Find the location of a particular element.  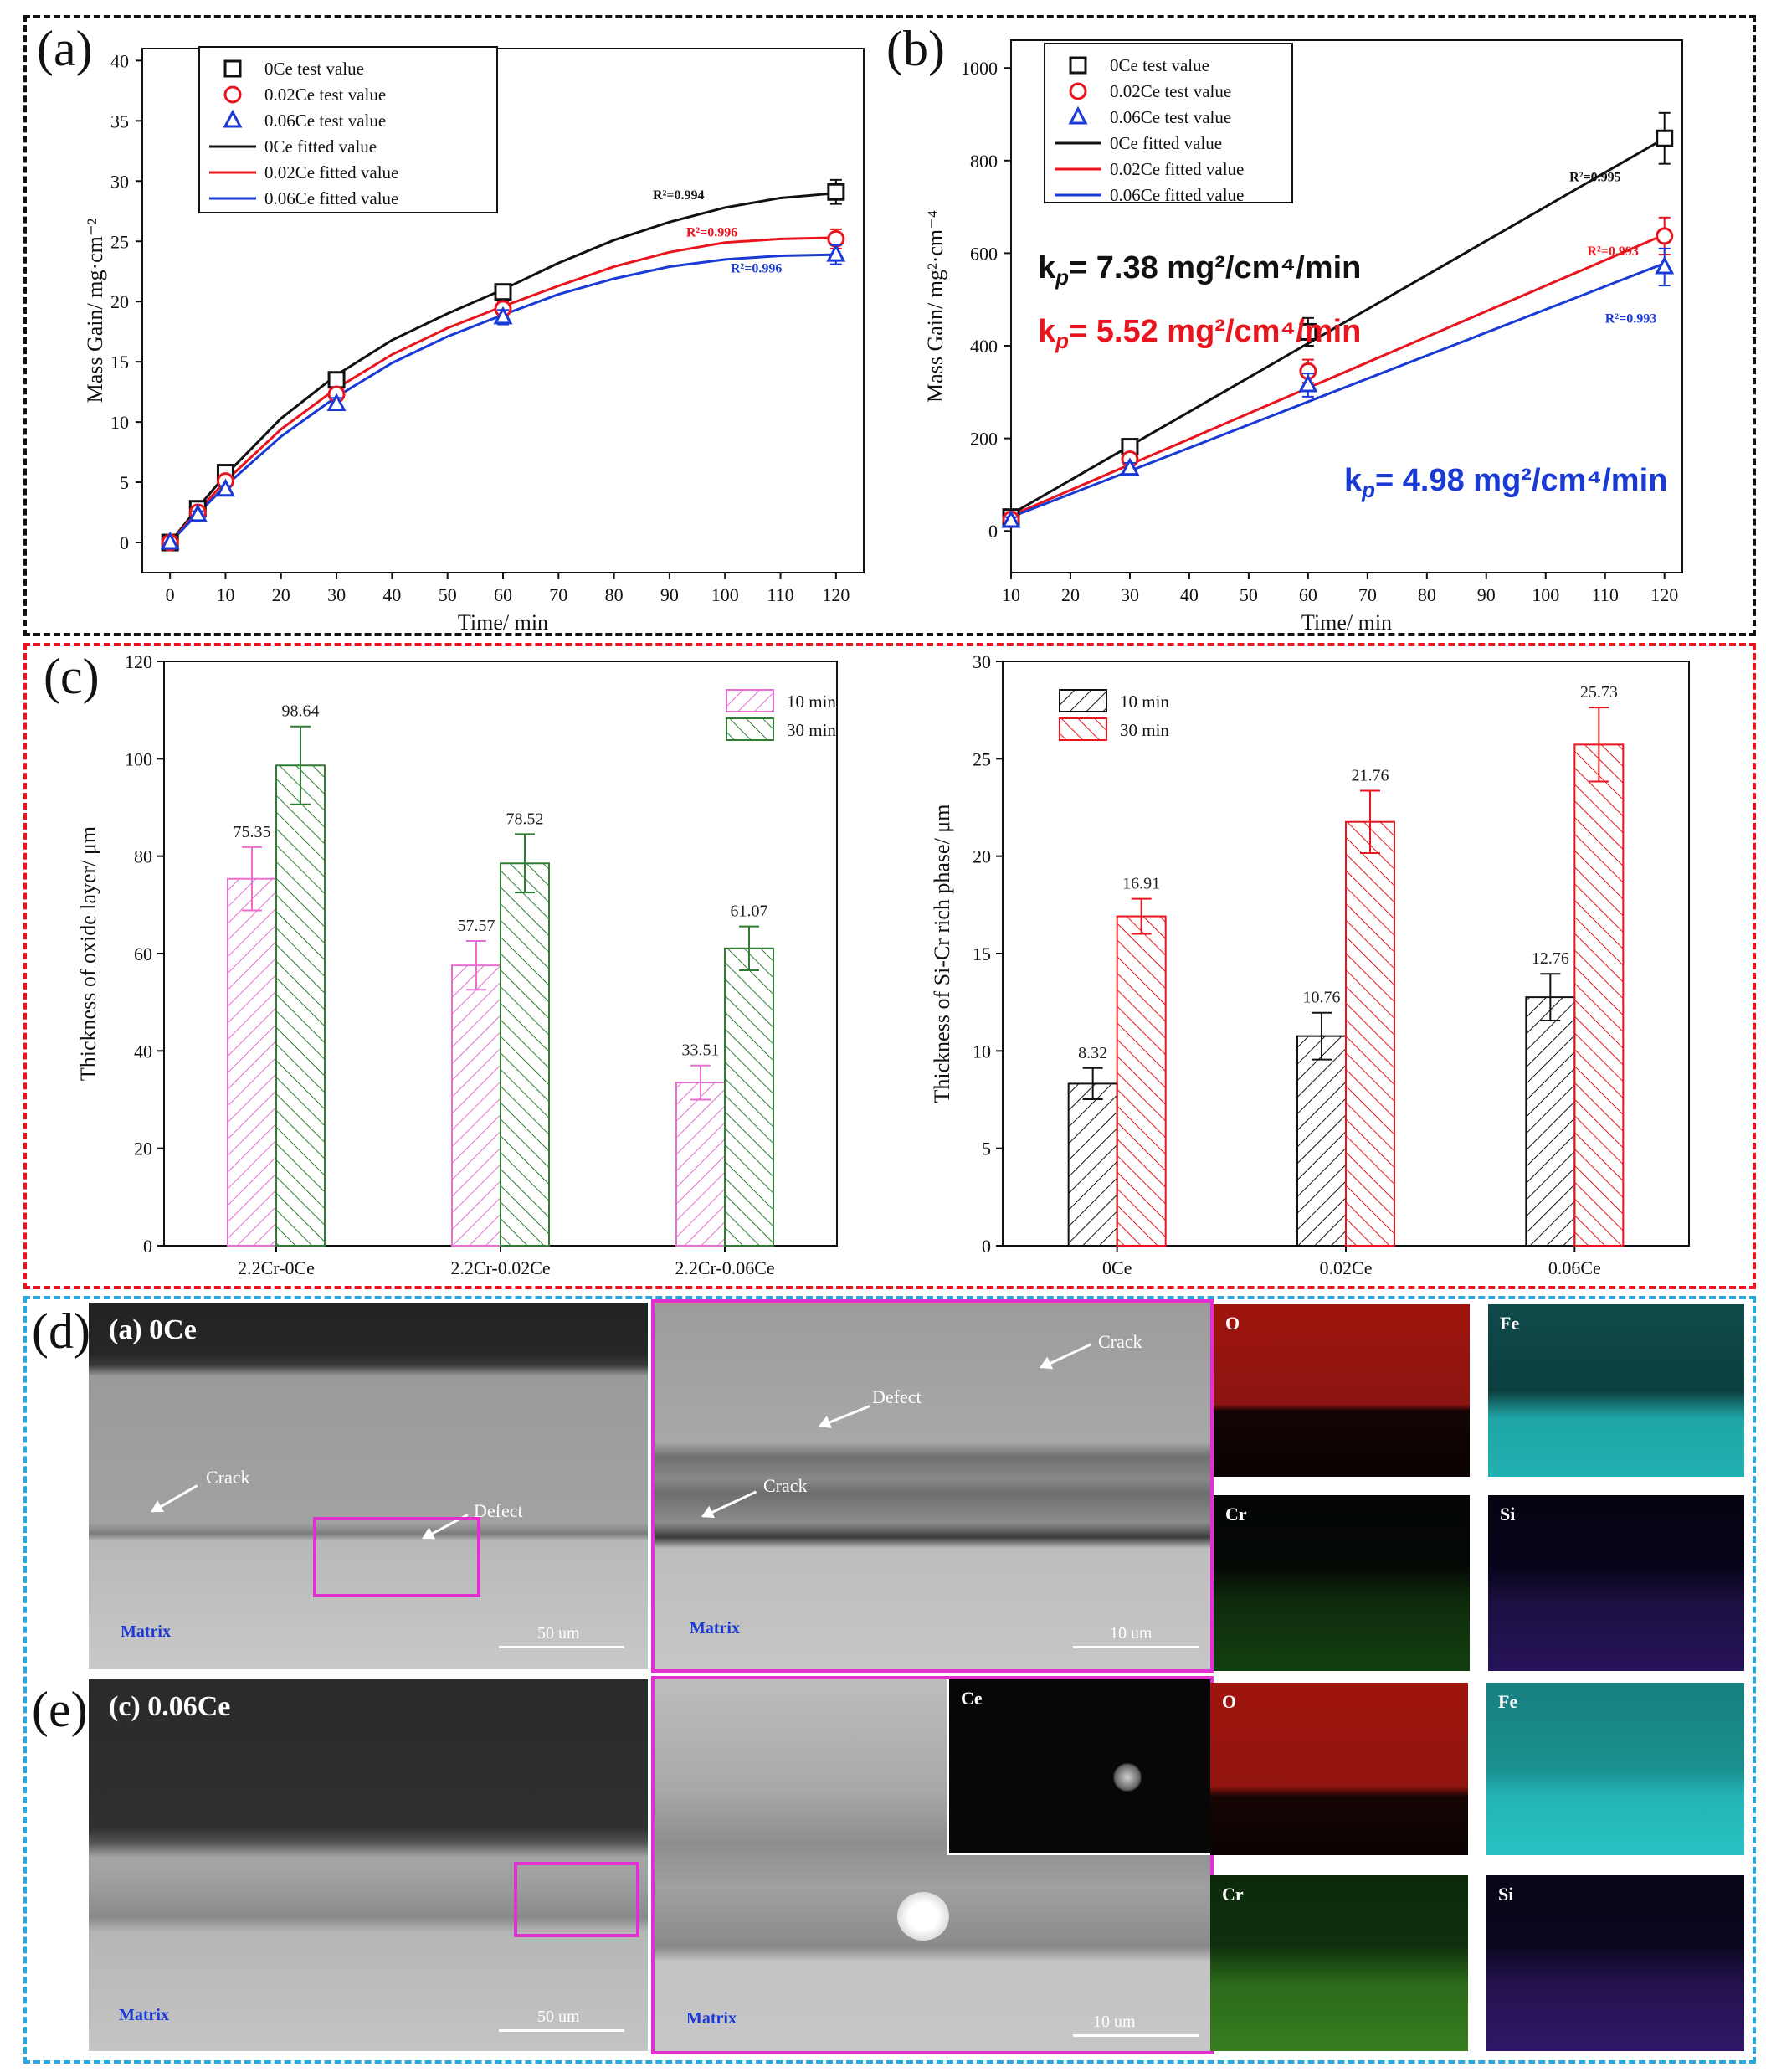

y-tick-label: 1000 is located at coordinates (979, 68).